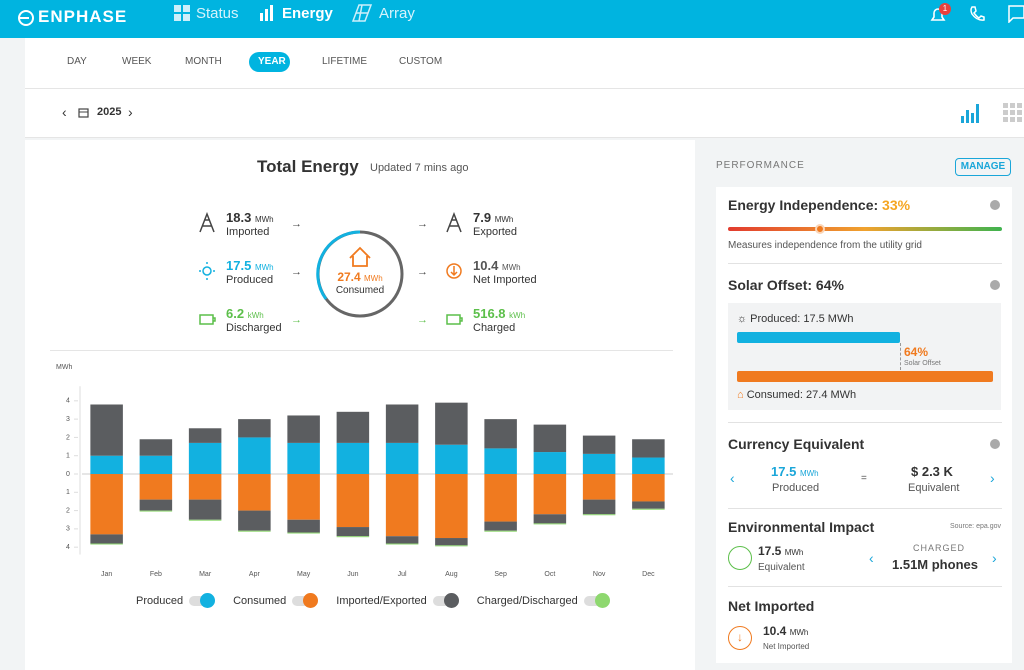  What do you see at coordinates (304, 574) in the screenshot?
I see `x-tick-label: May` at bounding box center [304, 574].